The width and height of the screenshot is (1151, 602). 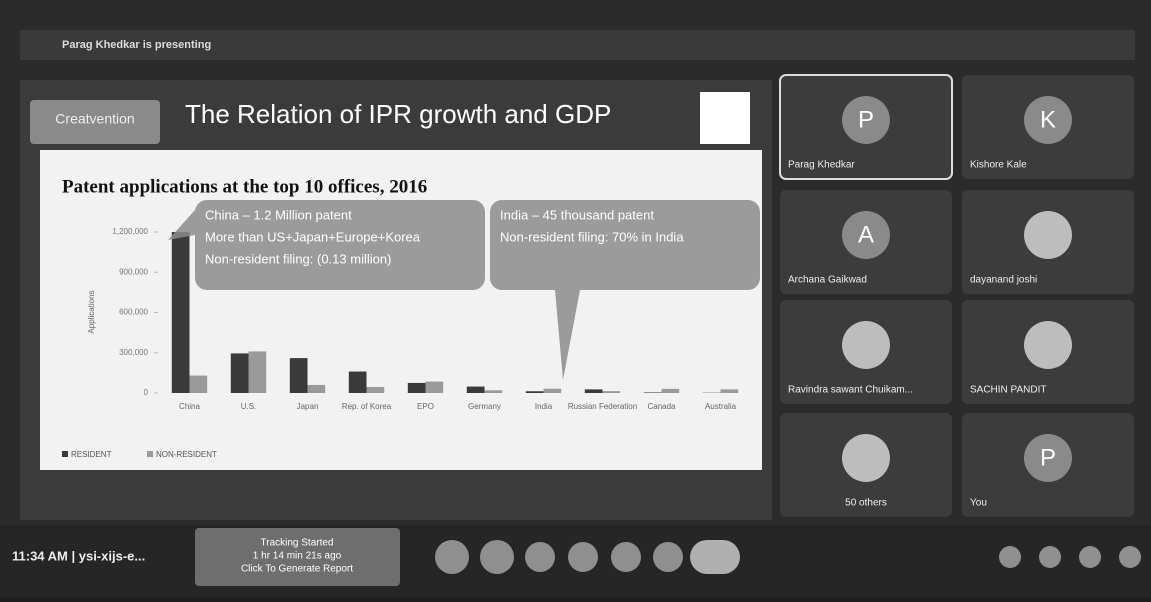 I want to click on callout-text: More than US+Japan+Europe+Korea, so click(x=313, y=236).